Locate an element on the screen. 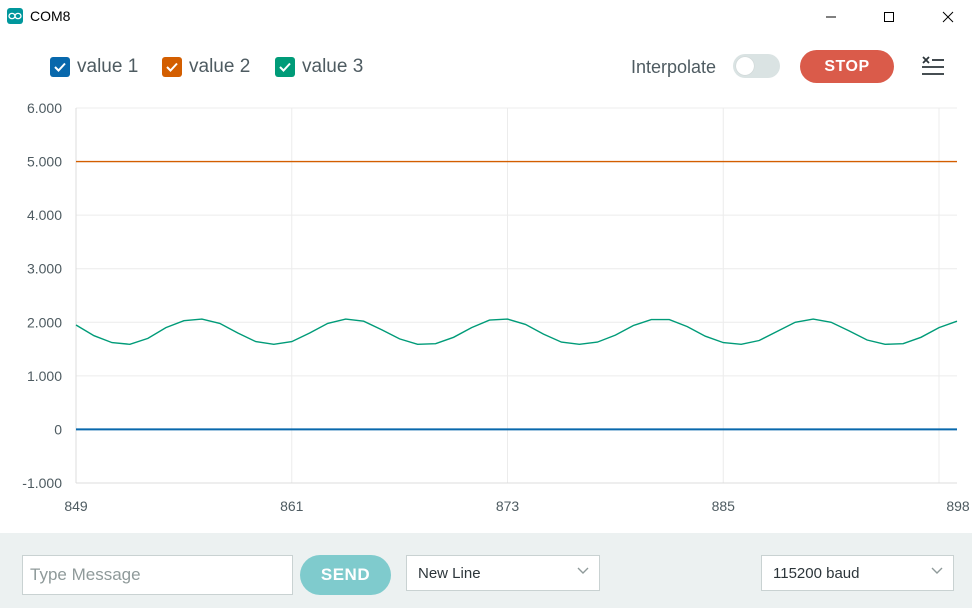 Image resolution: width=972 pixels, height=608 pixels. y-tick-label: 2.000 is located at coordinates (44, 322).